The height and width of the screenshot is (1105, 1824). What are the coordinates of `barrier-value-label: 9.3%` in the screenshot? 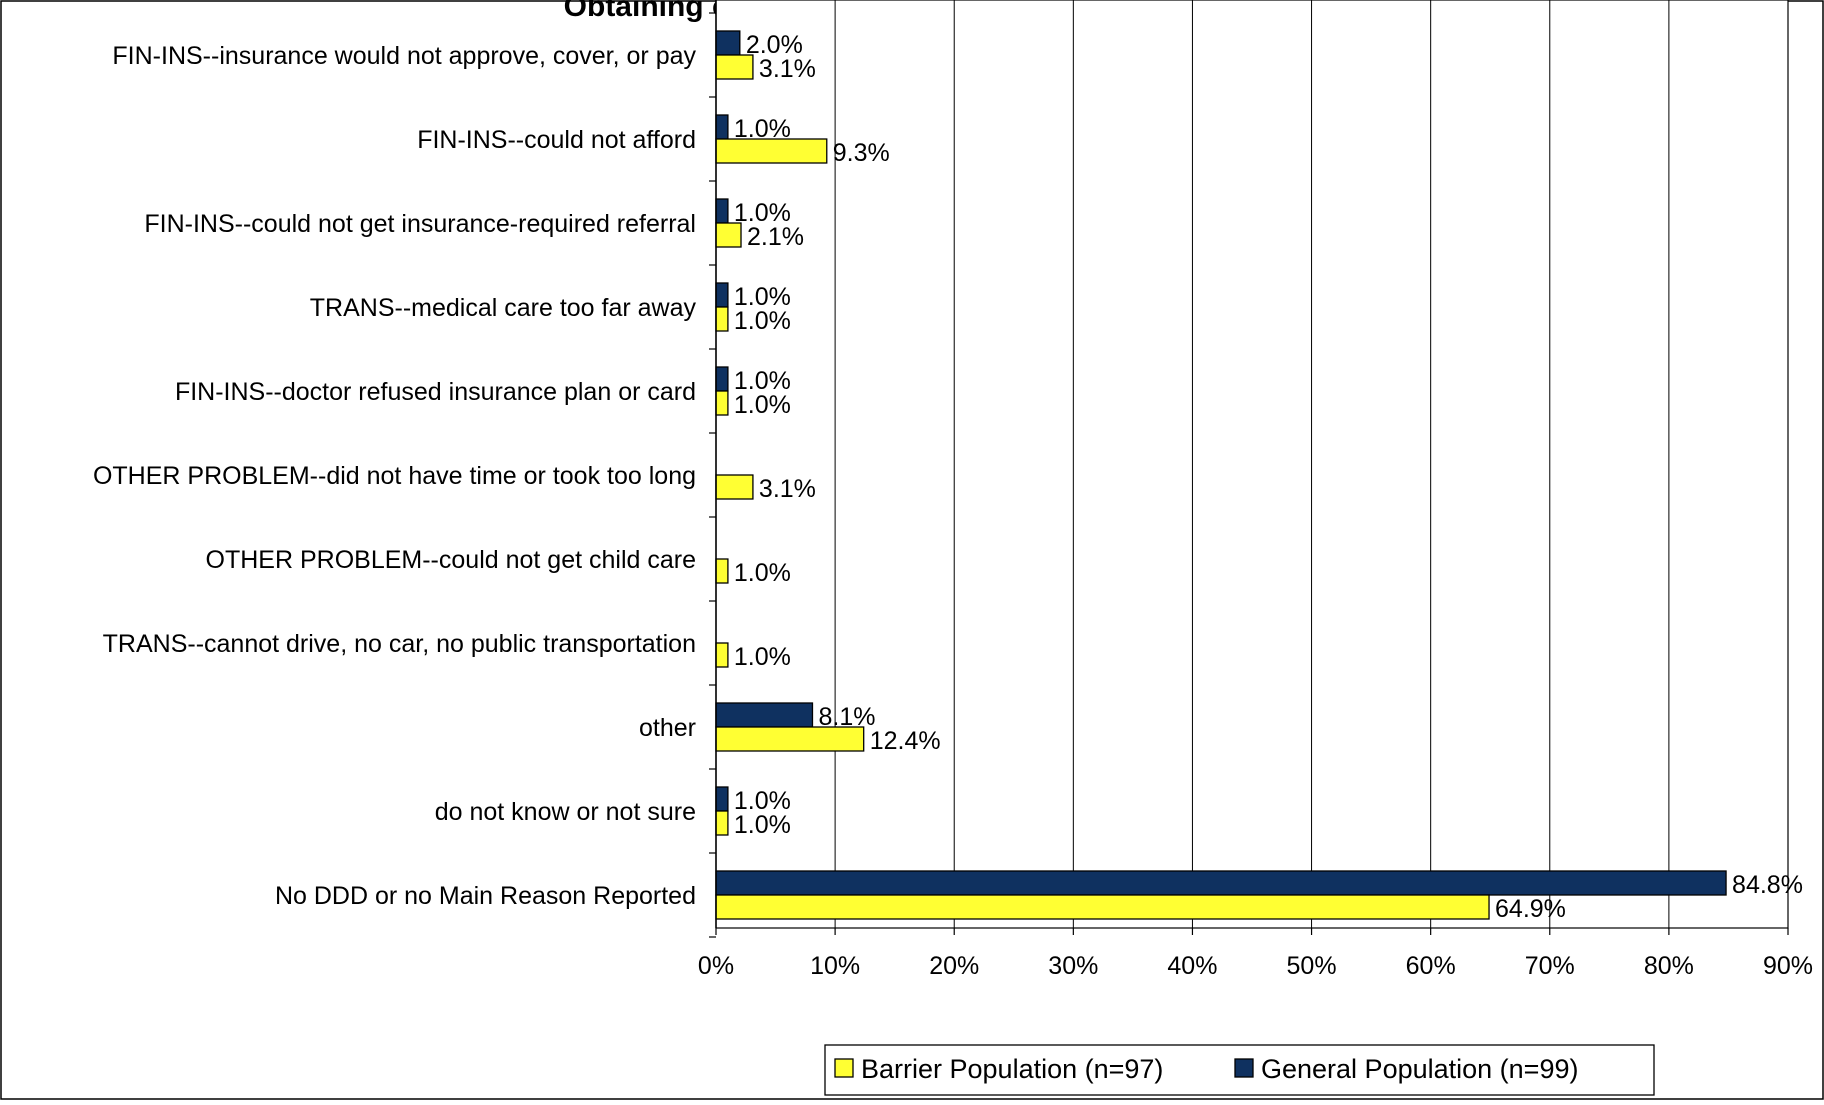 It's located at (861, 153).